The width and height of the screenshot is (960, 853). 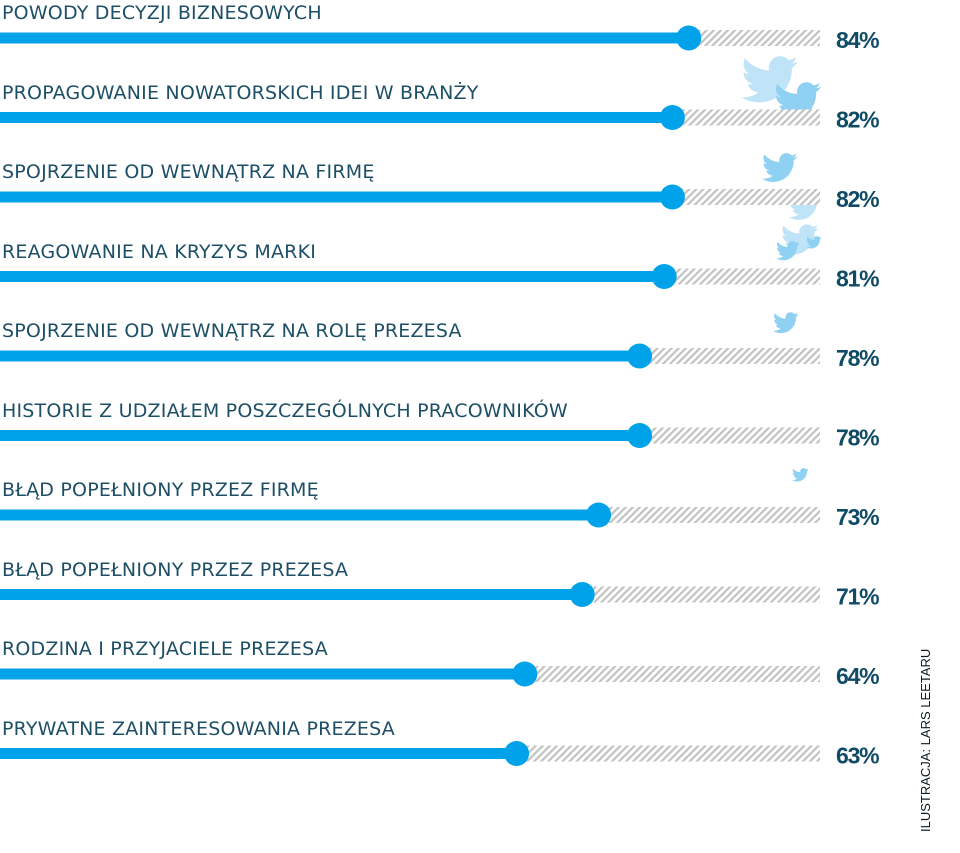 I want to click on percent-label: 84%, so click(x=857, y=40).